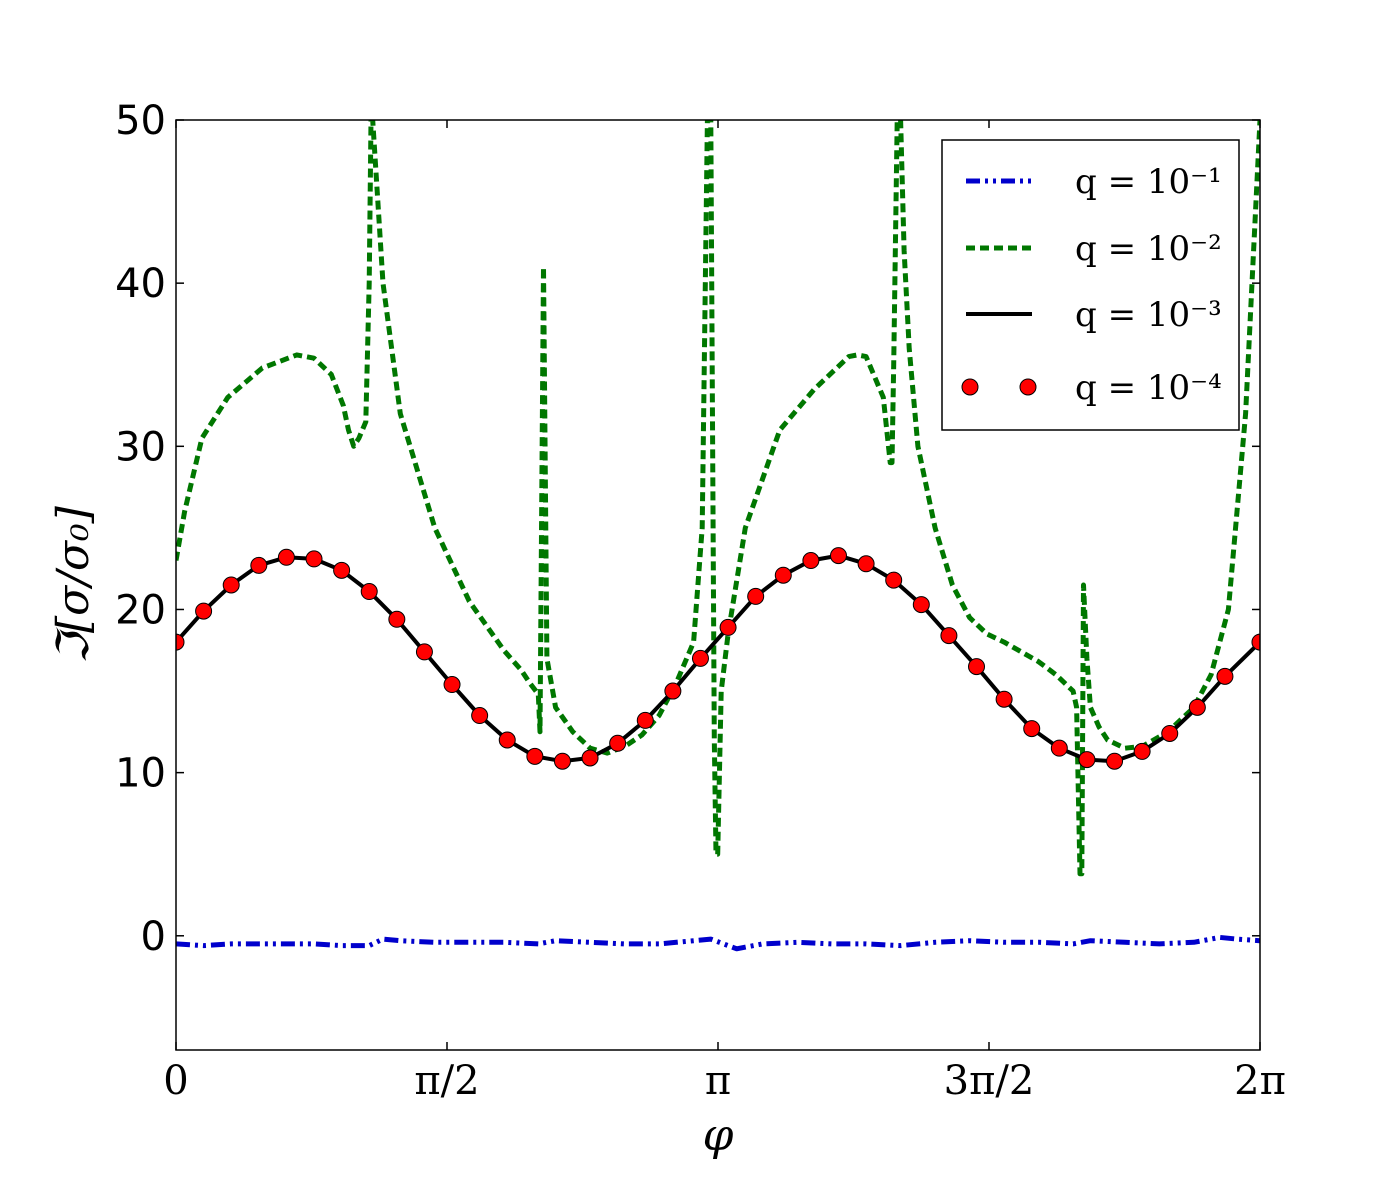 The image size is (1400, 1200). I want to click on legend-label: q = 10⁻⁴, so click(1148, 388).